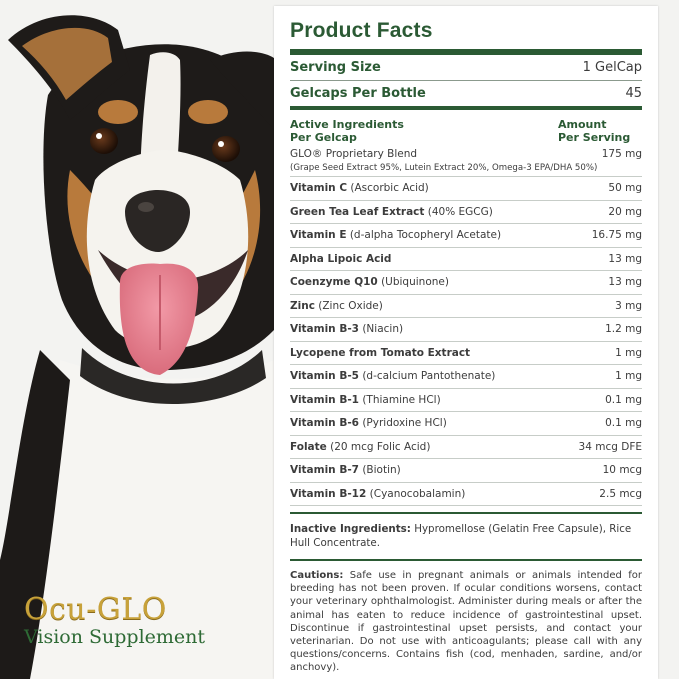 This screenshot has height=679, width=679. Describe the element at coordinates (458, 211) in the screenshot. I see `ingredient-detail: (40% EGCG)` at that location.